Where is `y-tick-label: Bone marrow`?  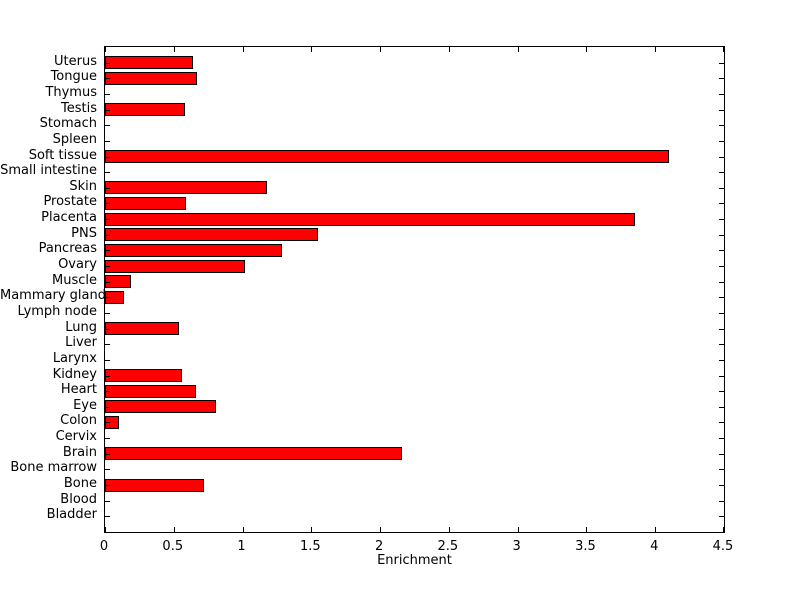
y-tick-label: Bone marrow is located at coordinates (53, 468).